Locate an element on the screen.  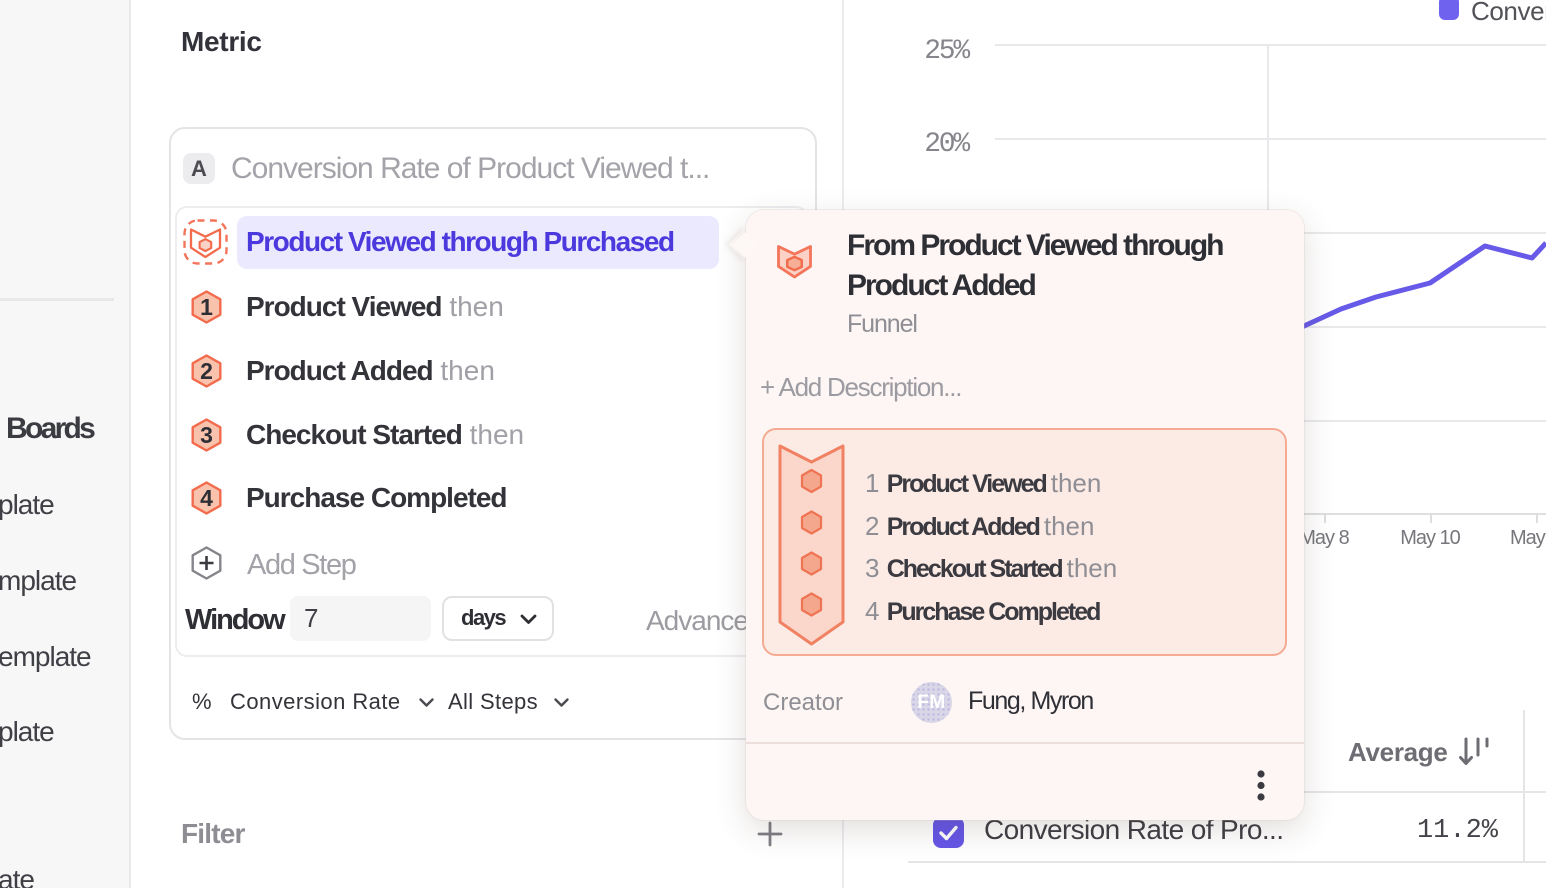
svg-text: 2 is located at coordinates (206, 371).